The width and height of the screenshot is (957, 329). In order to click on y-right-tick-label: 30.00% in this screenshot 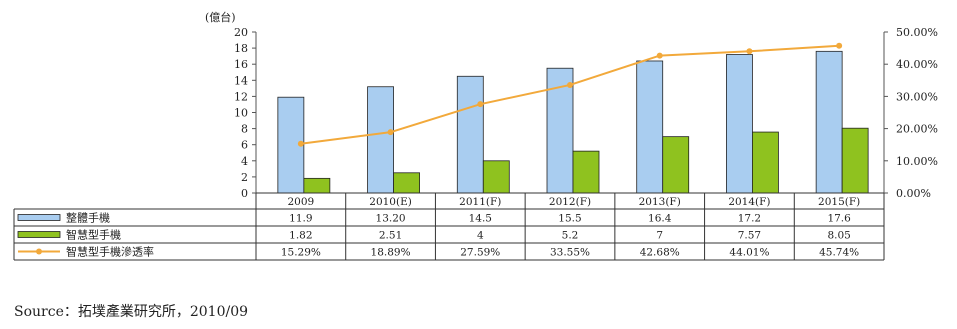, I will do `click(917, 96)`.